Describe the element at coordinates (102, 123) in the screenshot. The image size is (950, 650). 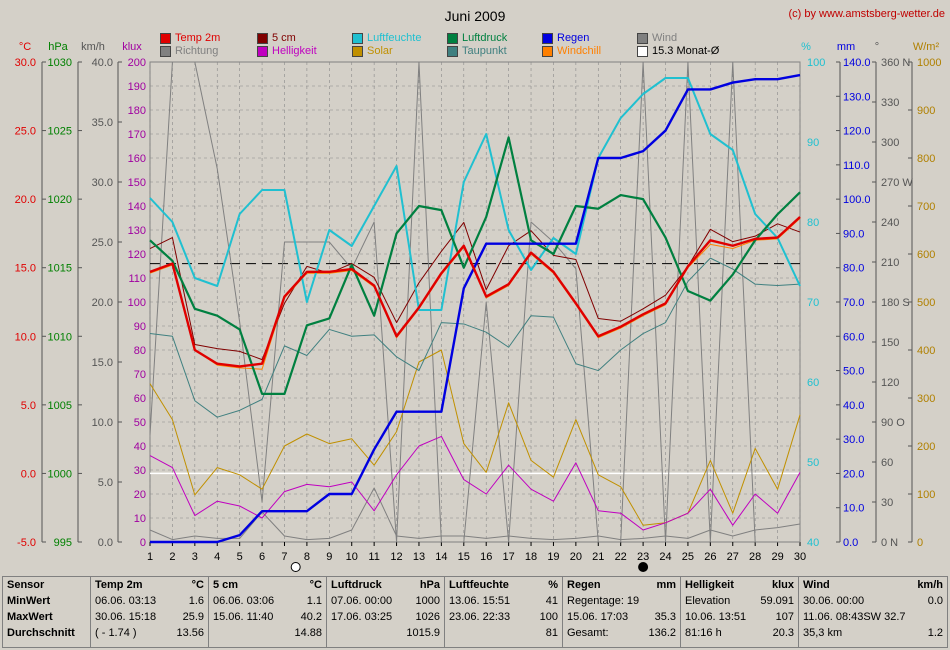
I see `wind-tick-label: 35.0` at that location.